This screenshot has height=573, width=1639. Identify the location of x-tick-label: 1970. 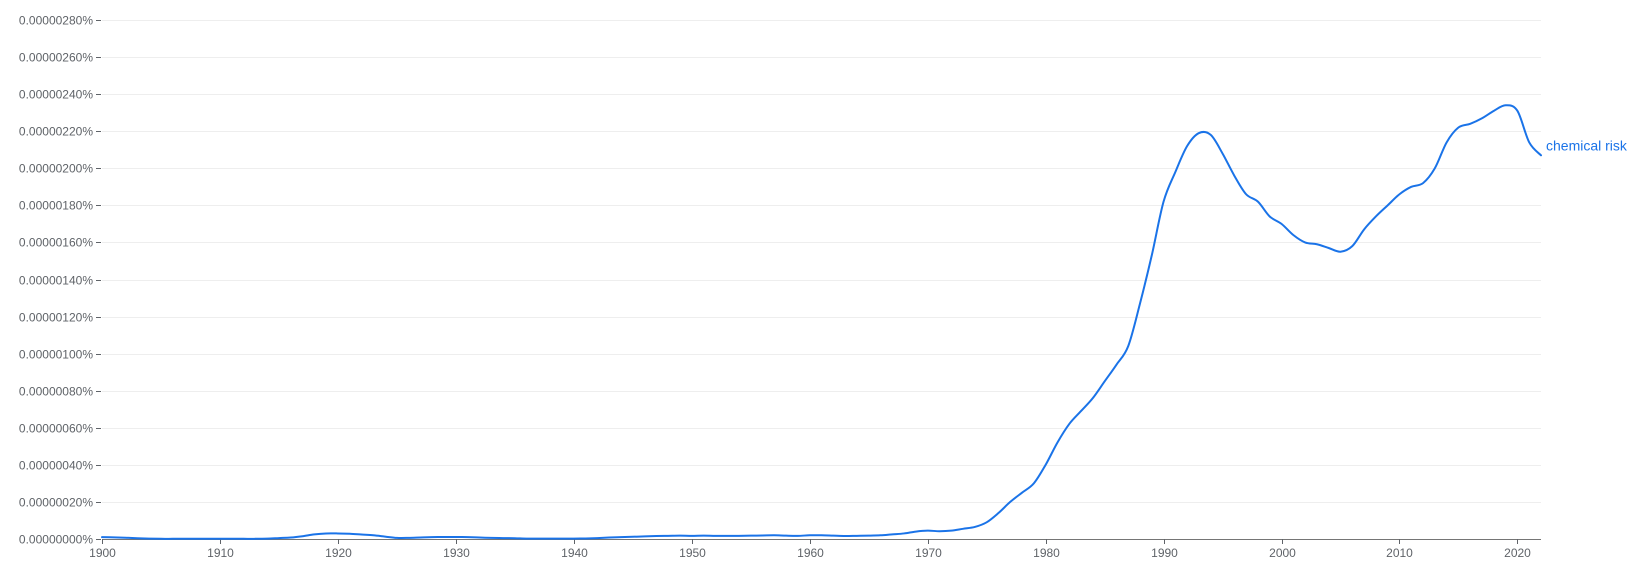
(928, 553).